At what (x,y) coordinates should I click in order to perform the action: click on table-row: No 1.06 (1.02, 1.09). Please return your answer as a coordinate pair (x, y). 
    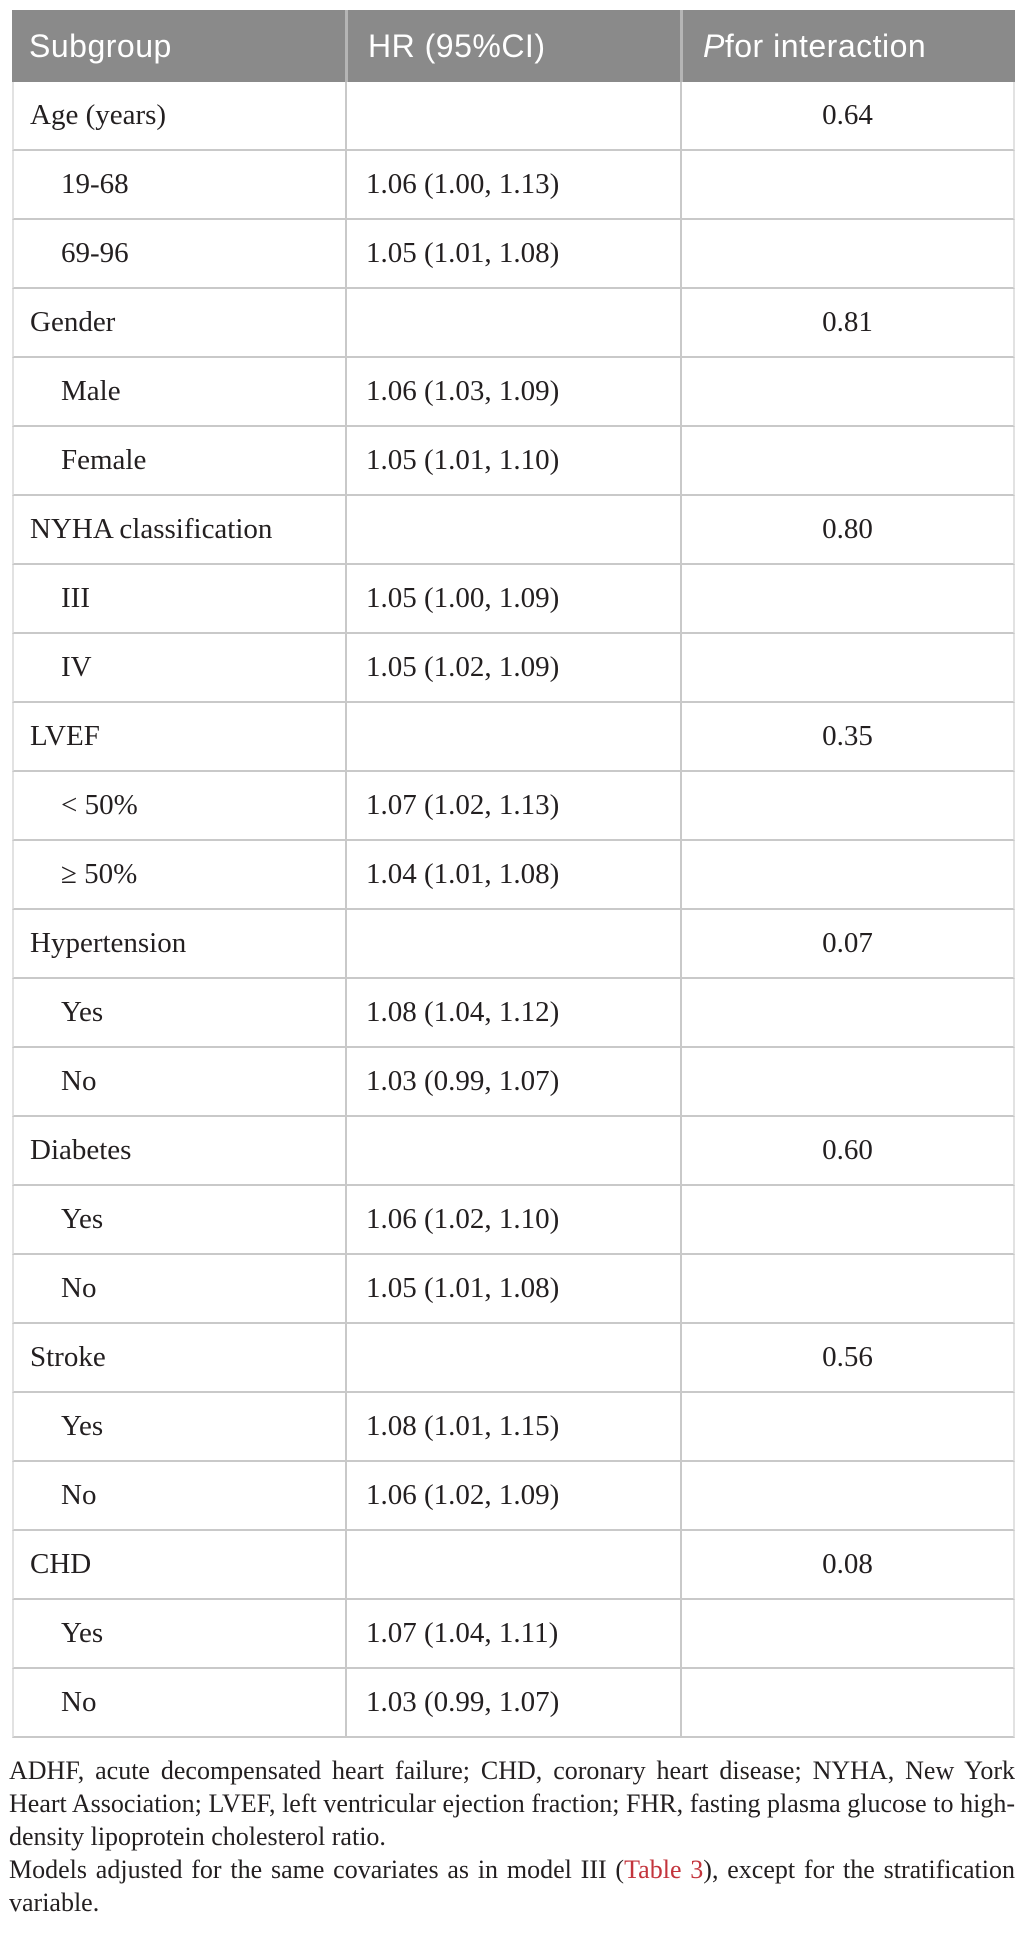
    Looking at the image, I should click on (513, 1496).